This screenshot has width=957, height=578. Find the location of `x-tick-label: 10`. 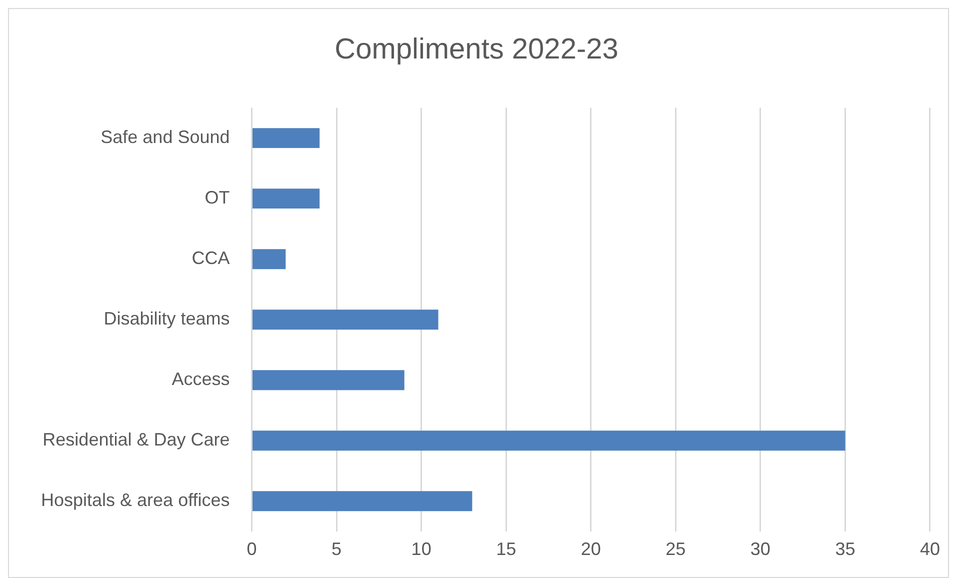

x-tick-label: 10 is located at coordinates (421, 549).